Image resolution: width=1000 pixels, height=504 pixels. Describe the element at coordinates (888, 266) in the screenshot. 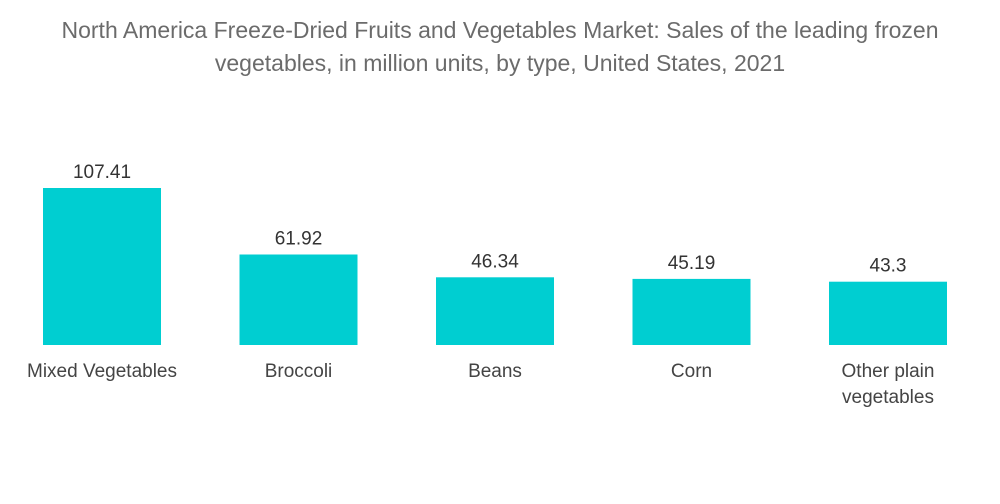

I see `value-label-4: 43.3` at that location.